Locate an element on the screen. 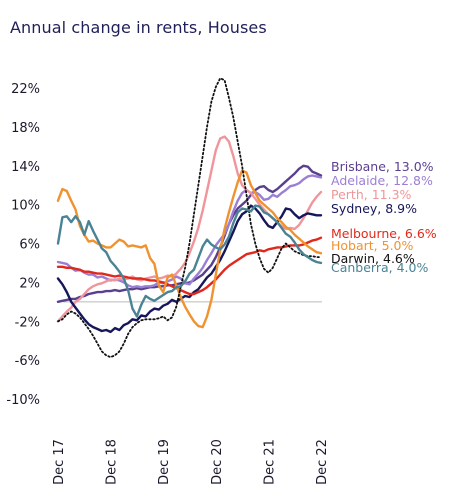 Image resolution: width=474 pixels, height=485 pixels. series-label: Darwin, 4.6% is located at coordinates (373, 258).